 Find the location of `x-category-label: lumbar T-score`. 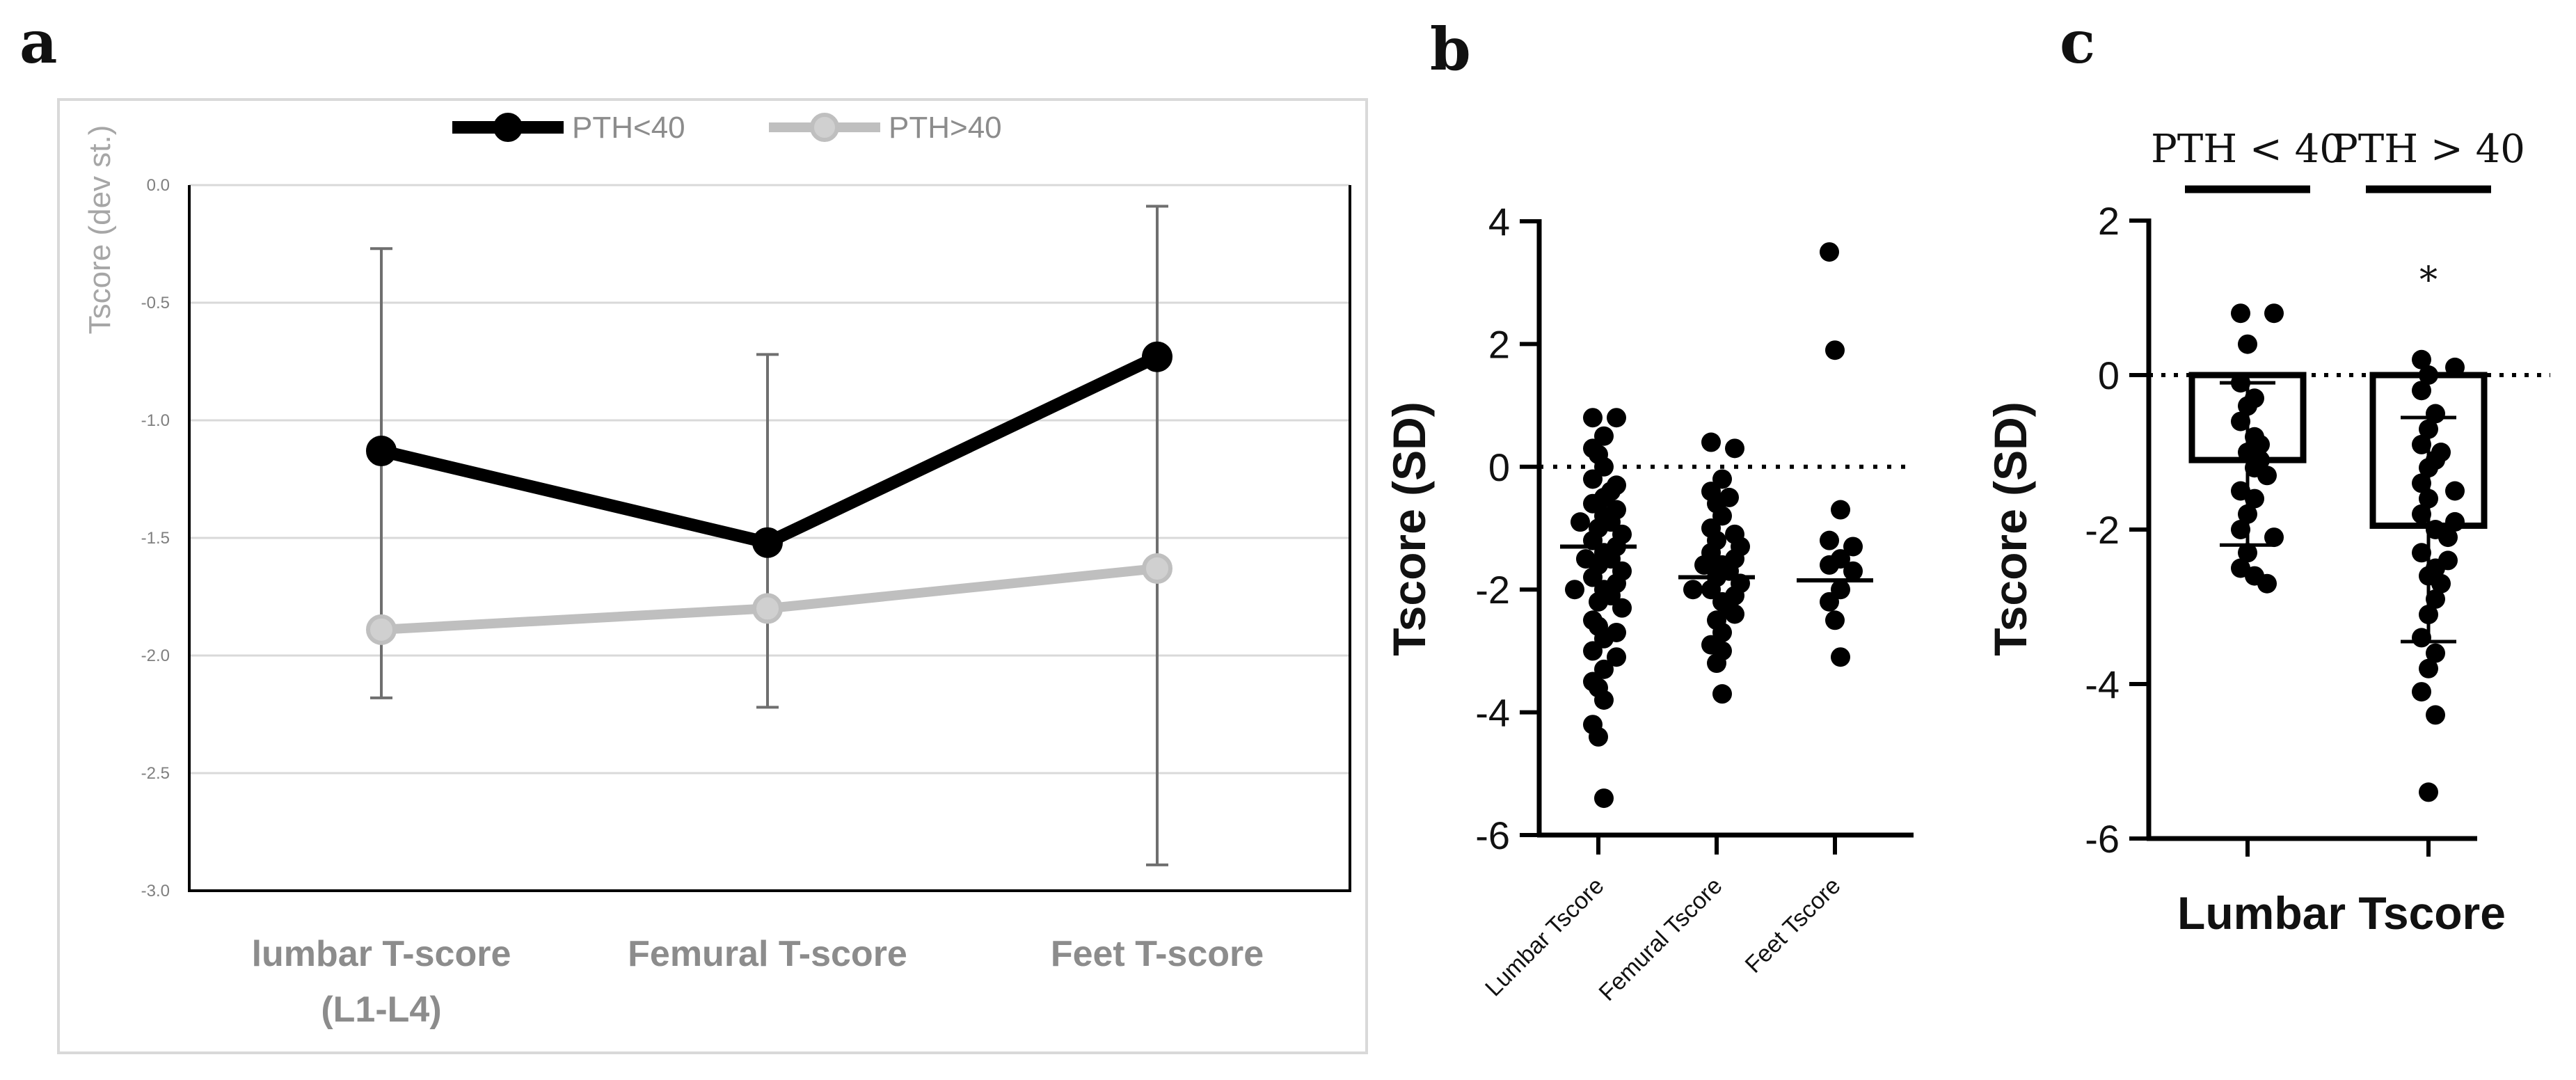

x-category-label: lumbar T-score is located at coordinates (381, 954).